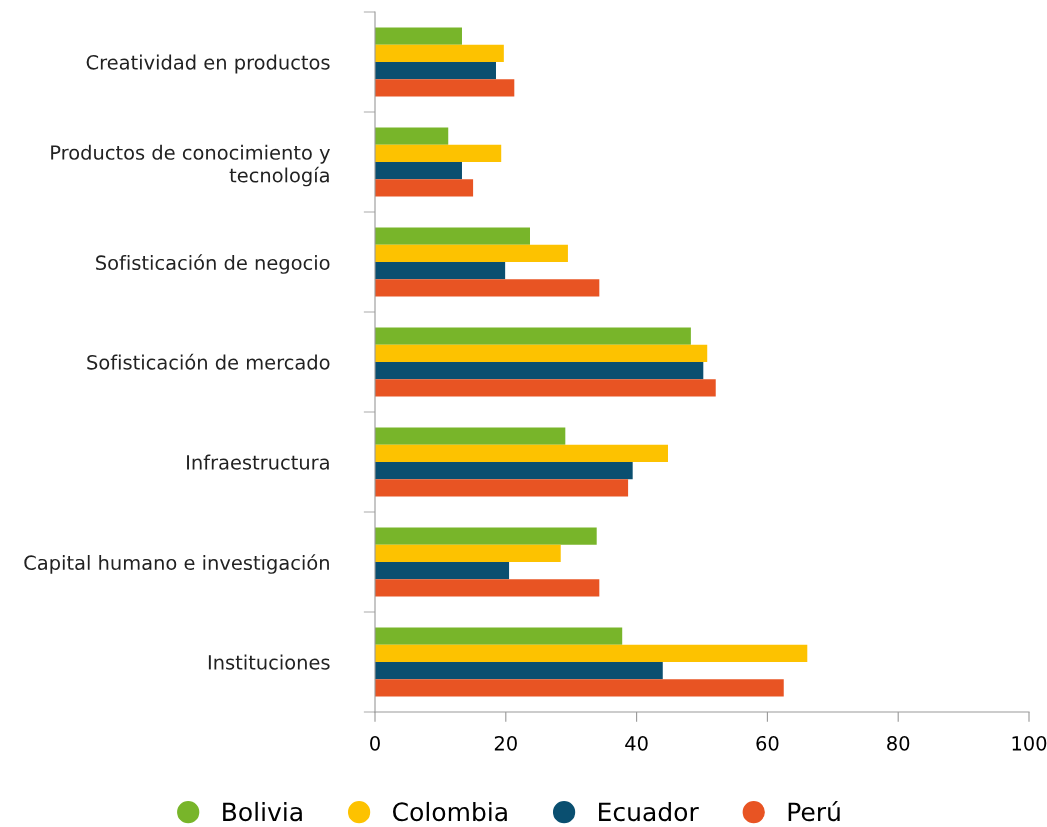 The width and height of the screenshot is (1047, 827). What do you see at coordinates (767, 743) in the screenshot?
I see `x-tick-label: 60` at bounding box center [767, 743].